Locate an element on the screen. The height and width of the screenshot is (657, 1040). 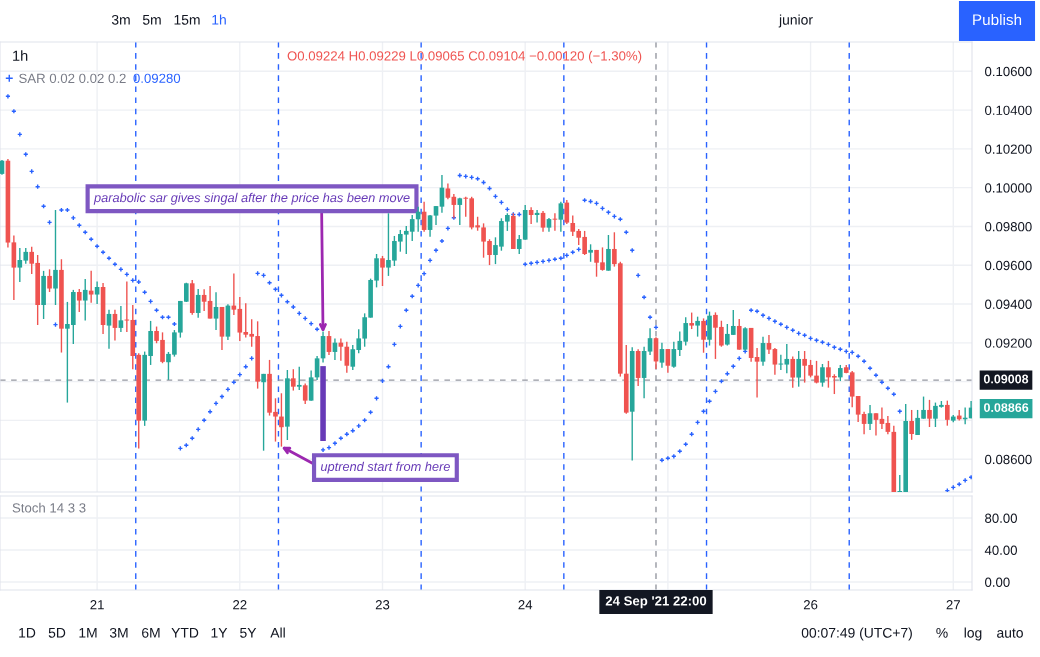
text: log is located at coordinates (973, 634).